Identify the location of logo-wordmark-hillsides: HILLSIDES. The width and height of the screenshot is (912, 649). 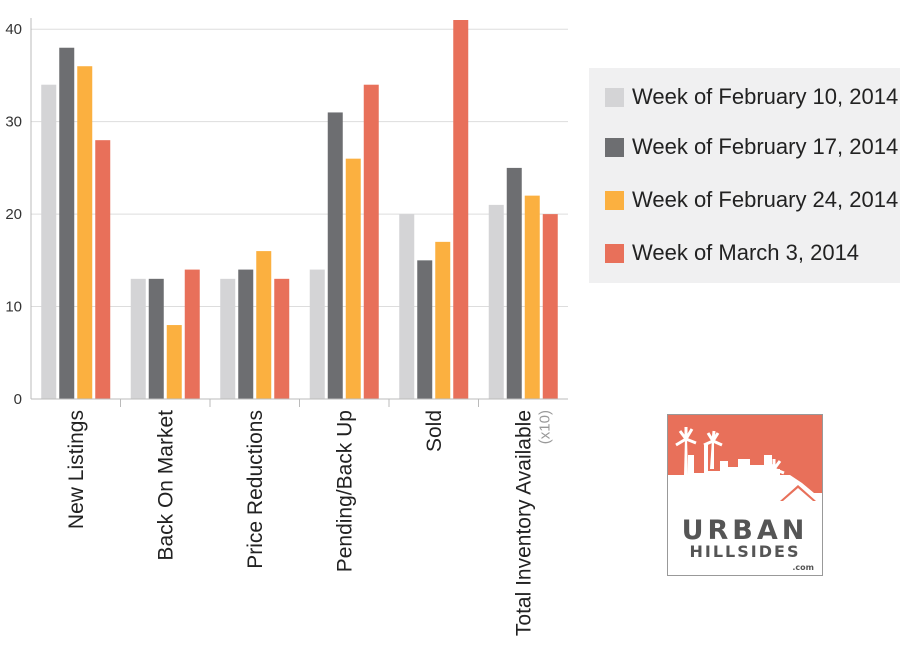
(745, 551).